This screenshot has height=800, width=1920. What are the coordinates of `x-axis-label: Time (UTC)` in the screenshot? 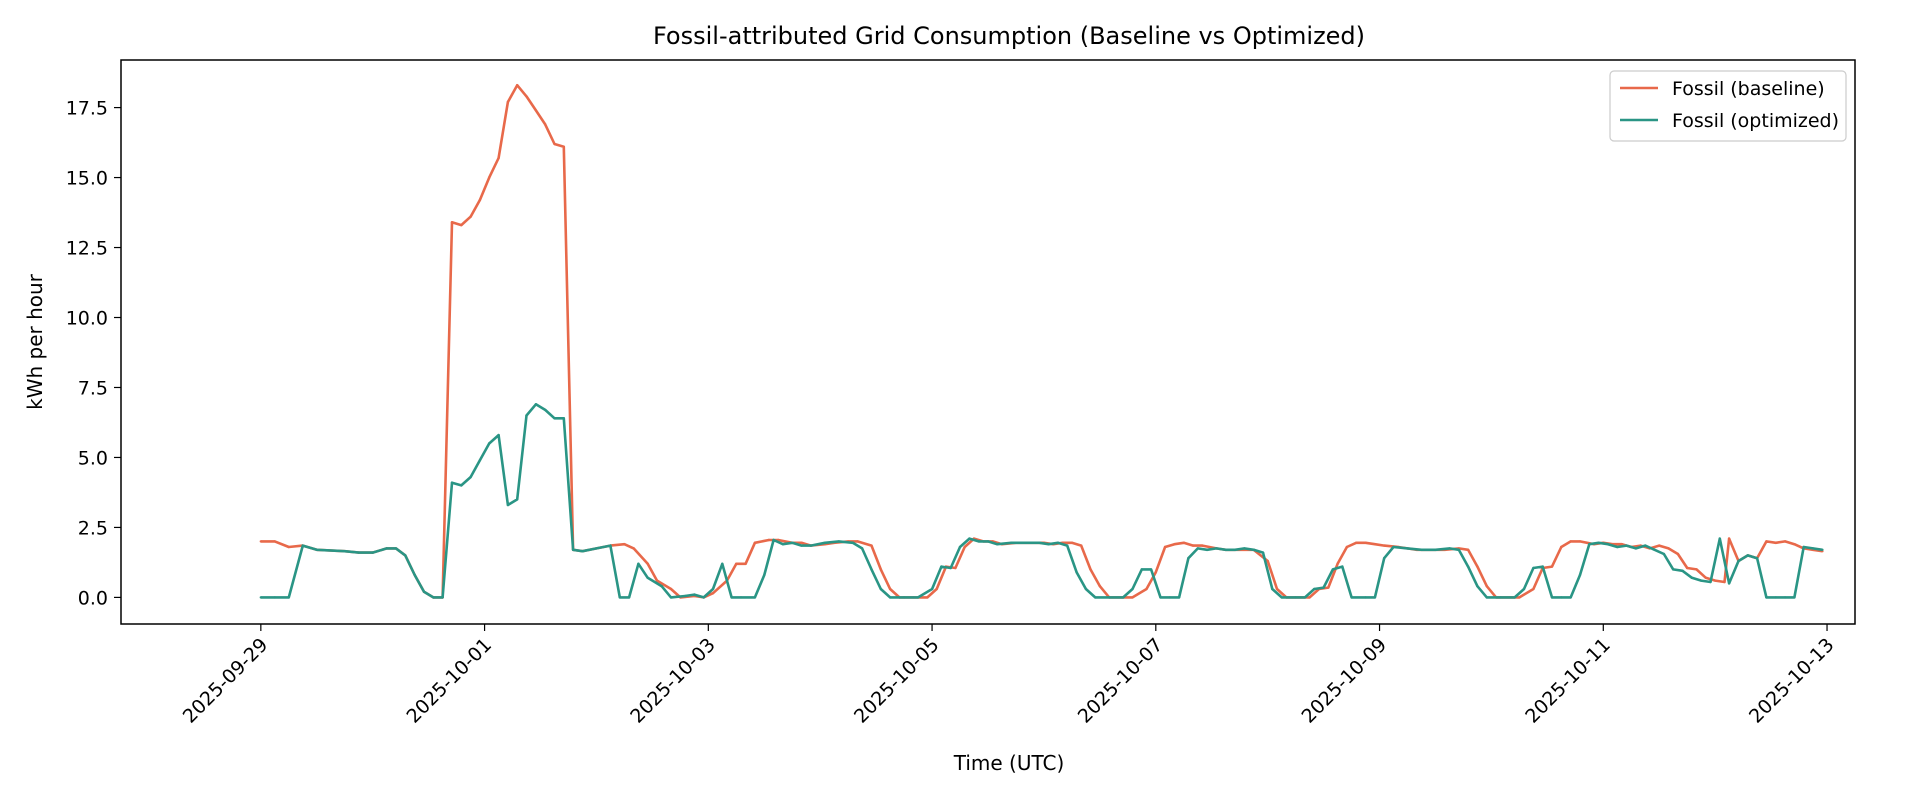 It's located at (1009, 763).